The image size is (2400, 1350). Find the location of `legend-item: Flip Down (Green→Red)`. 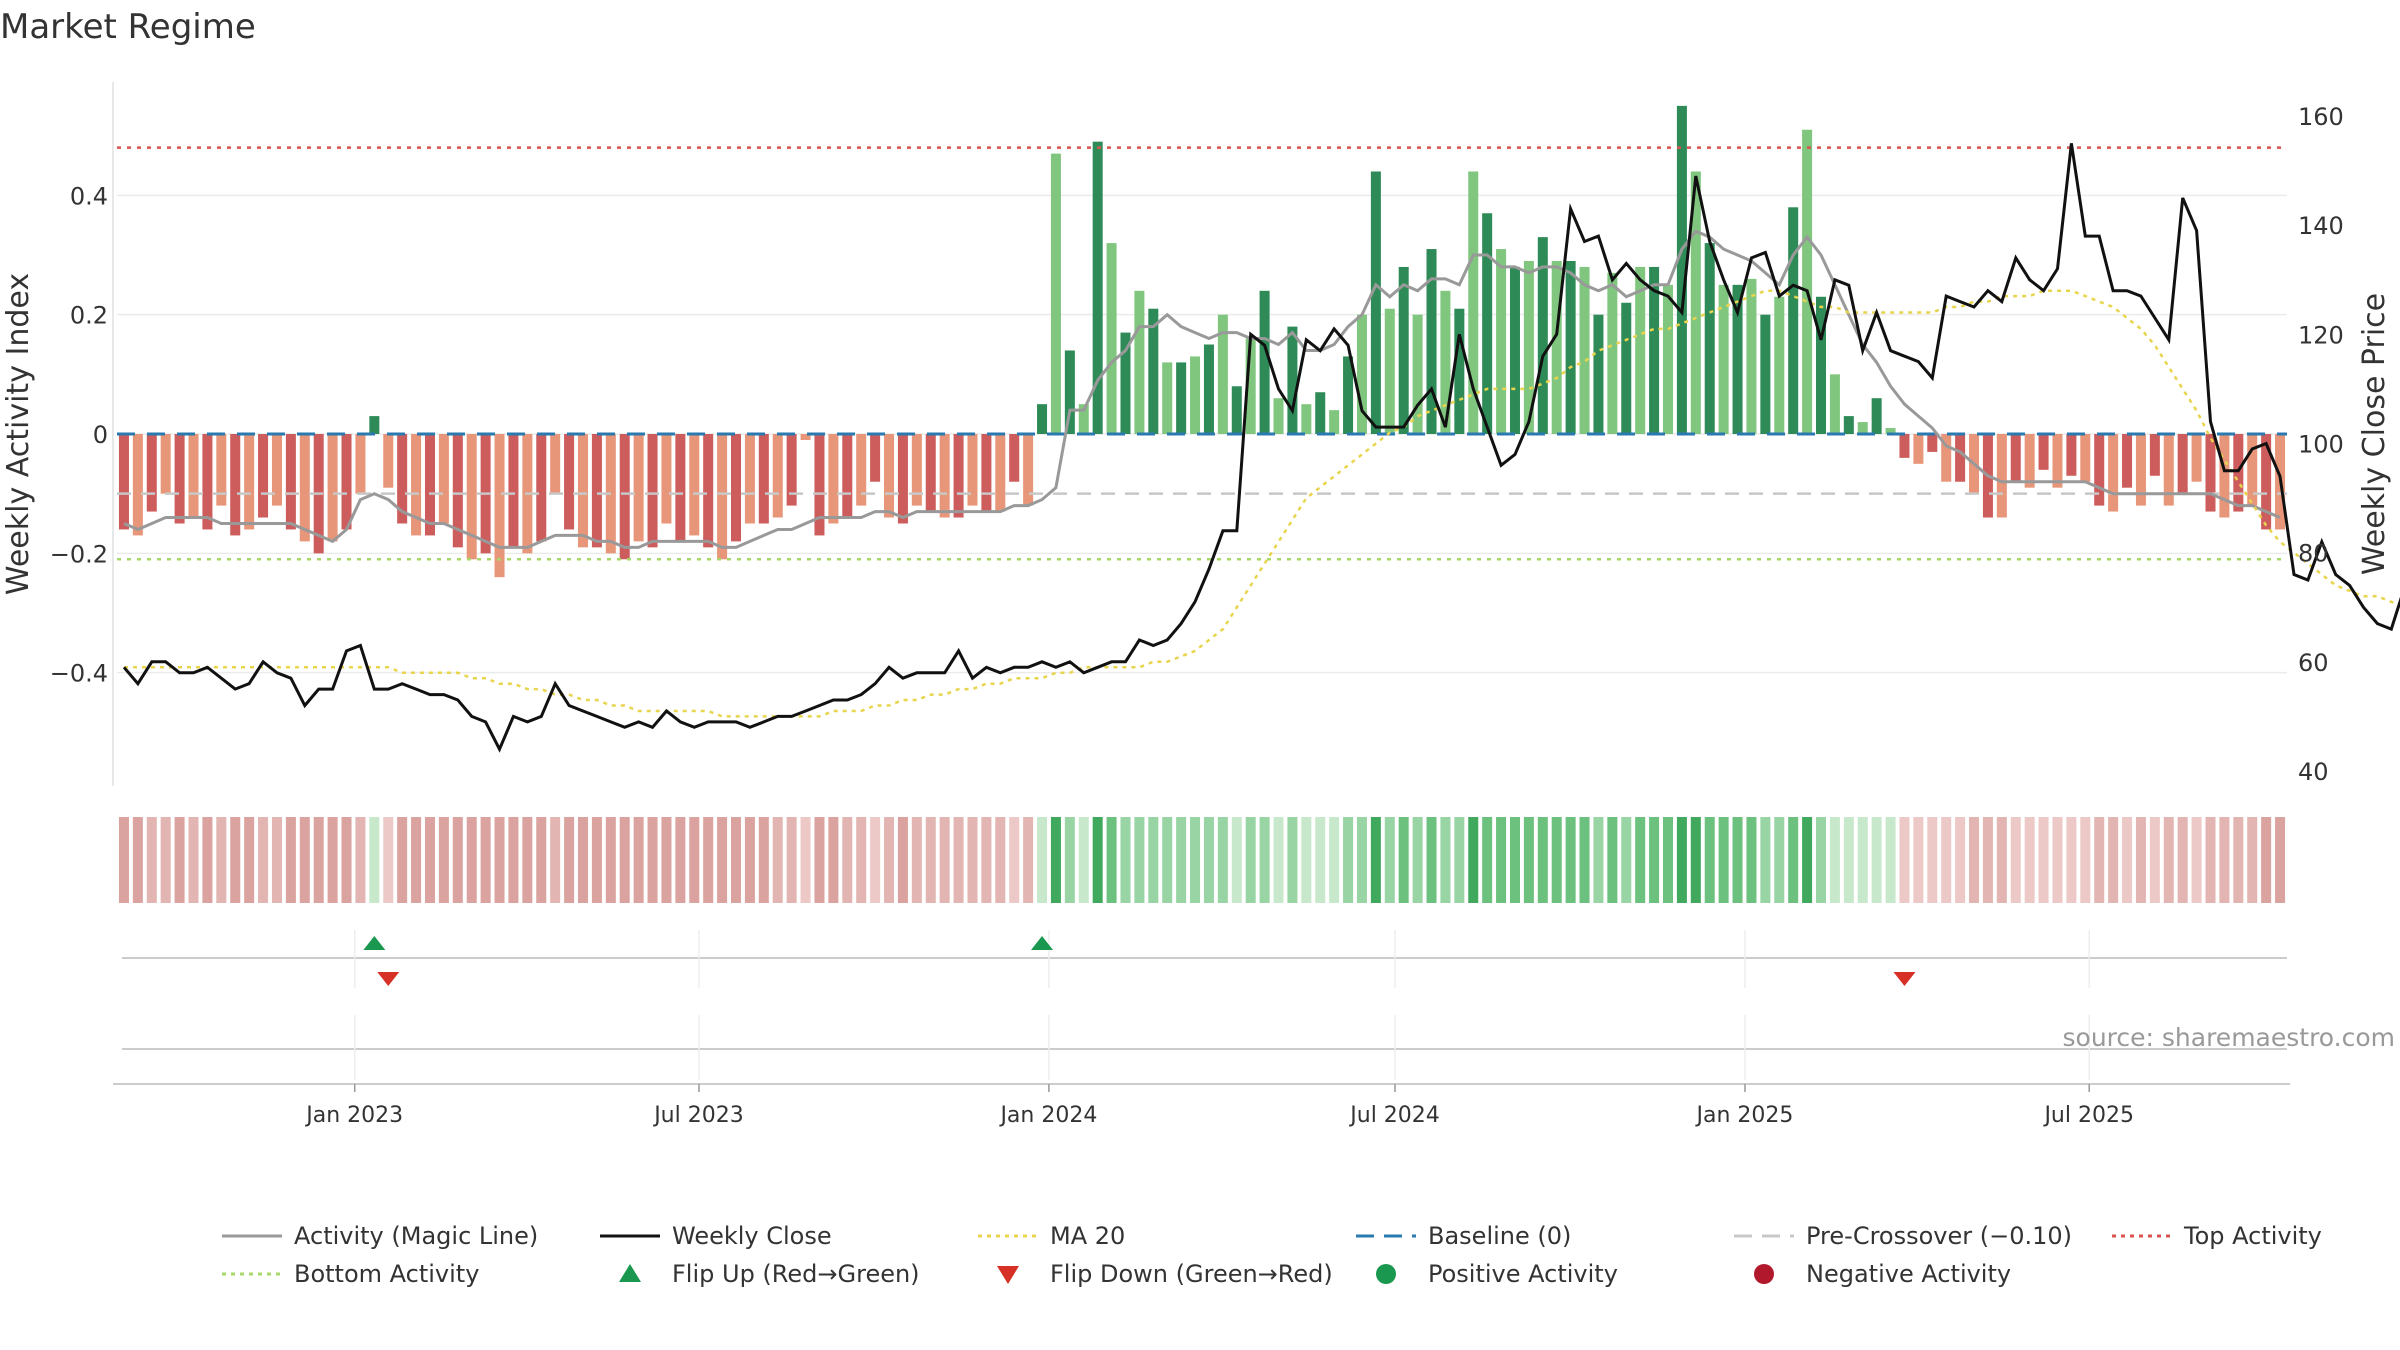

legend-item: Flip Down (Green→Red) is located at coordinates (1165, 1274).